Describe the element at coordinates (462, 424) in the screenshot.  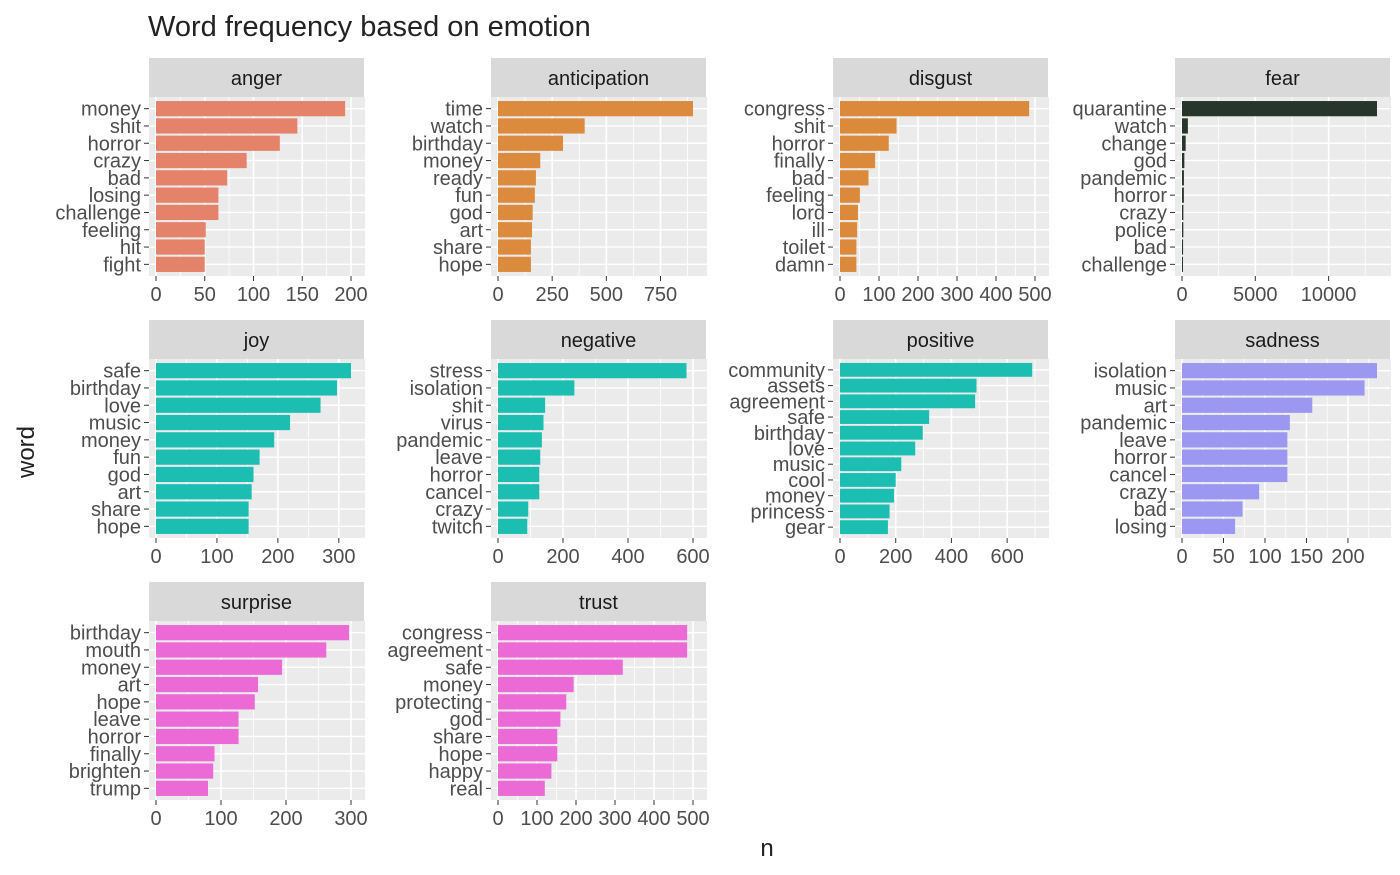
I see `y-tick-label: virus` at that location.